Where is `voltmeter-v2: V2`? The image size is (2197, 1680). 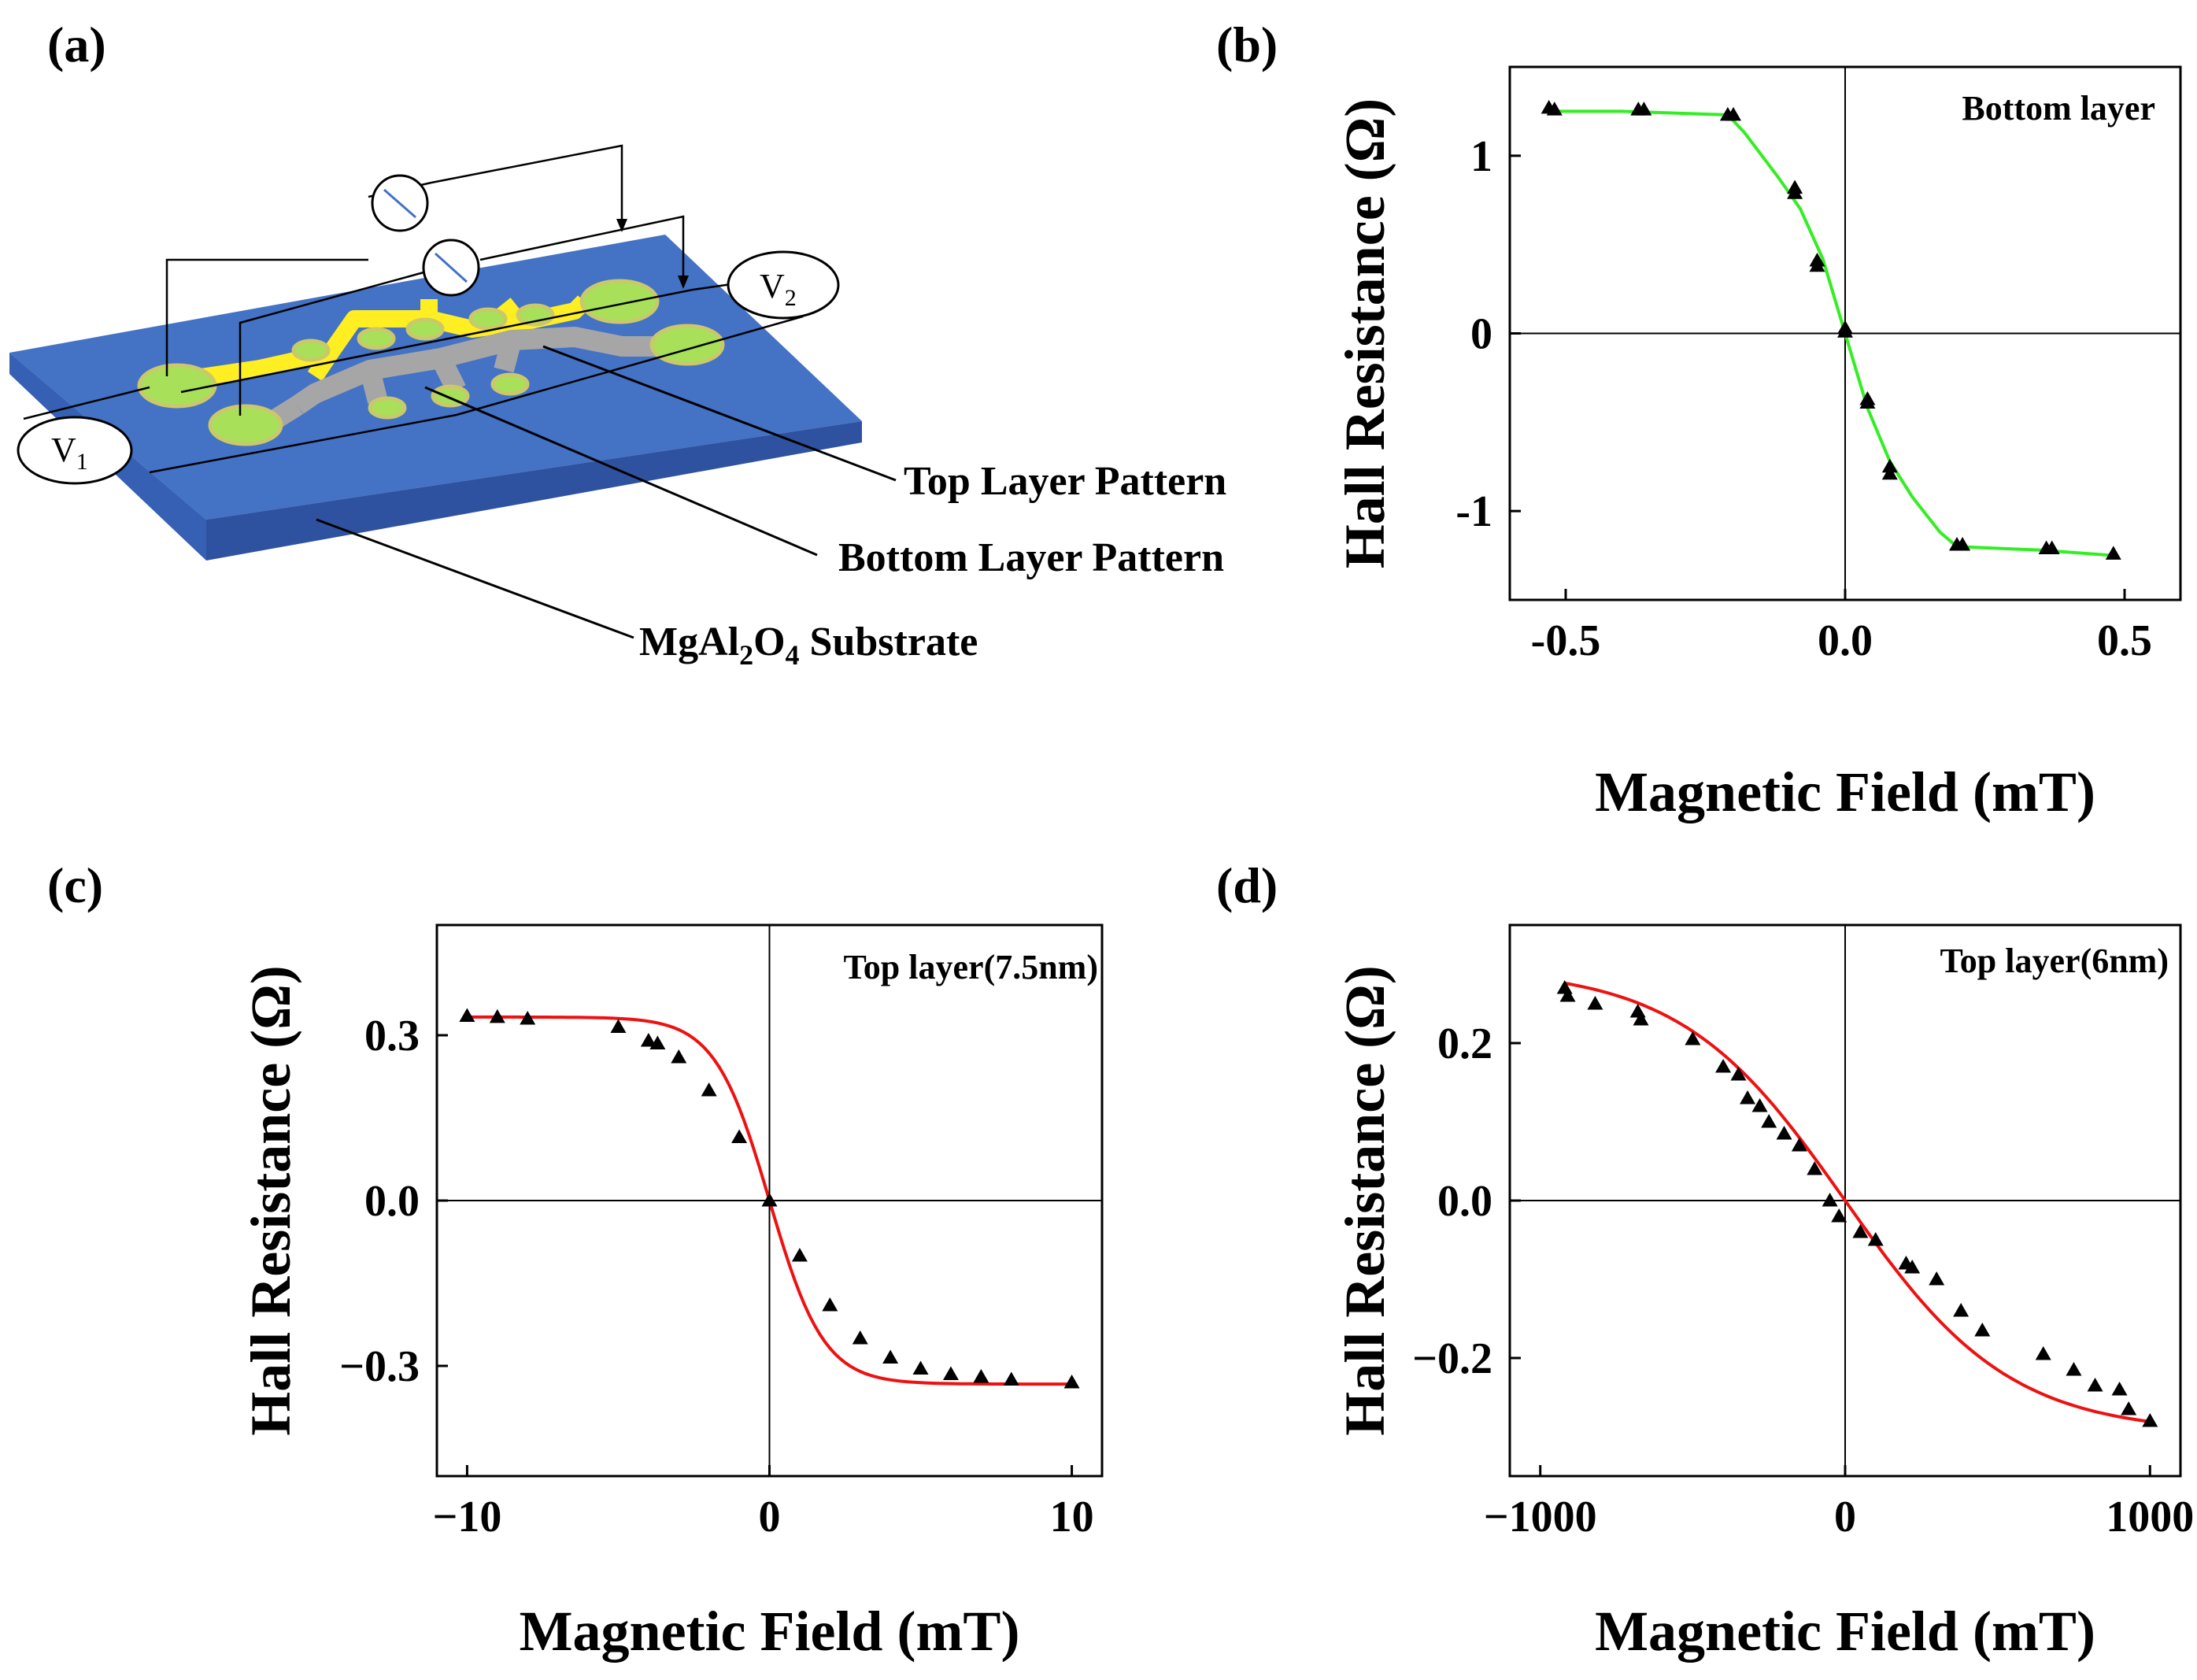
voltmeter-v2: V2 is located at coordinates (783, 285).